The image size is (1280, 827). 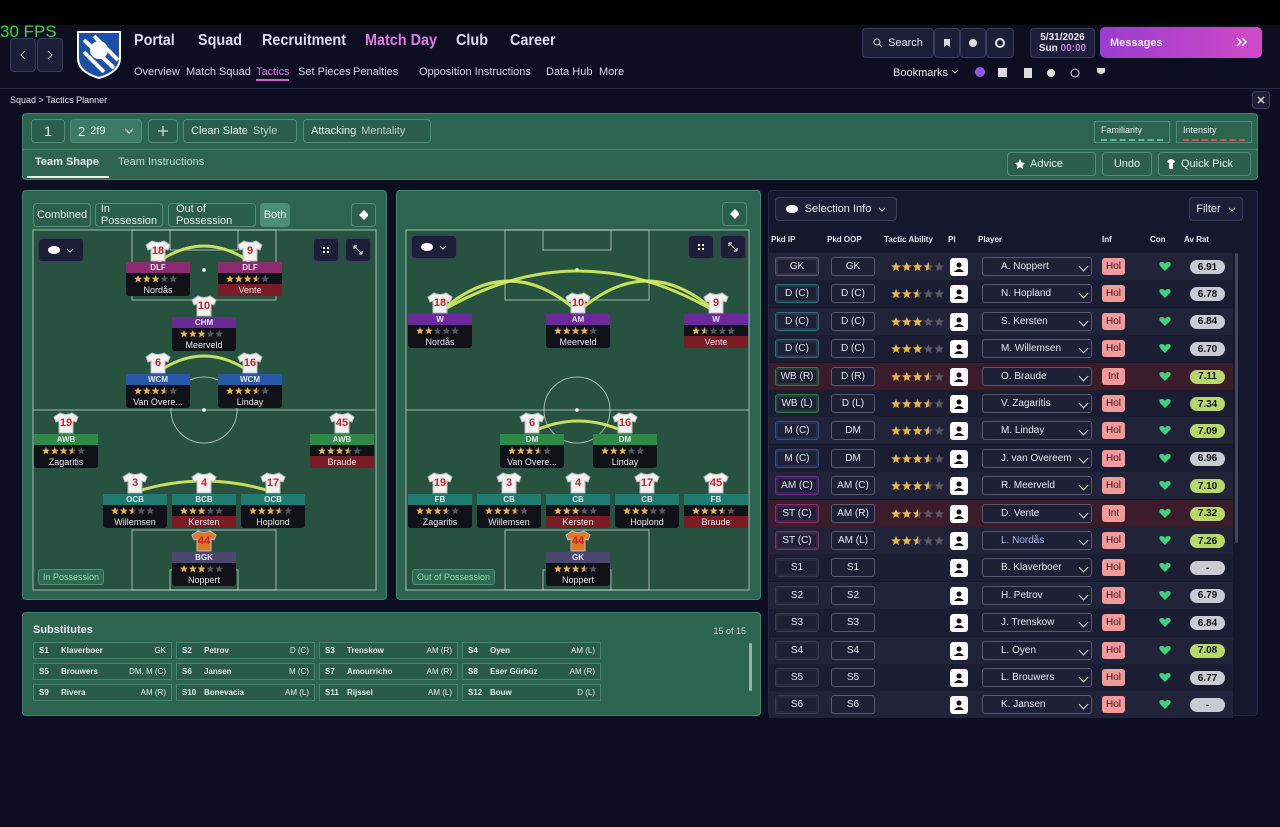 I want to click on player-card: 45 AWB Braude, so click(x=342, y=441).